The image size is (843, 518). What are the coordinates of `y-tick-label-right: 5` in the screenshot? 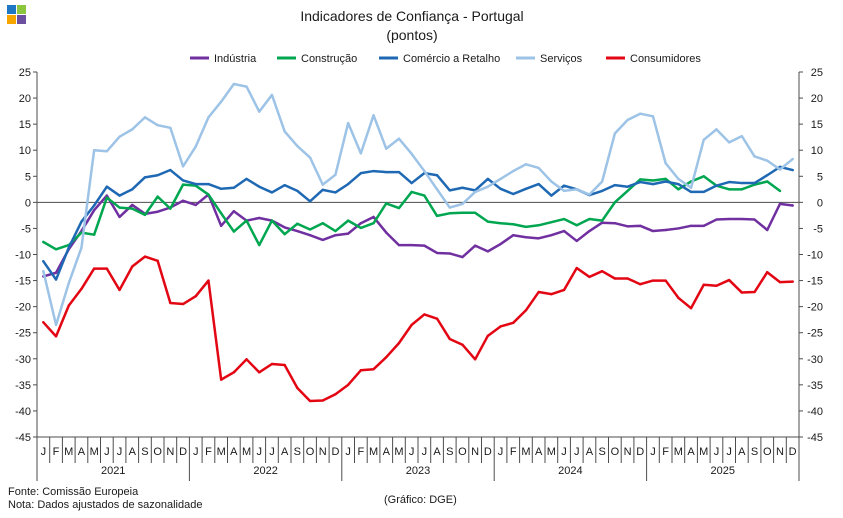 It's located at (820, 177).